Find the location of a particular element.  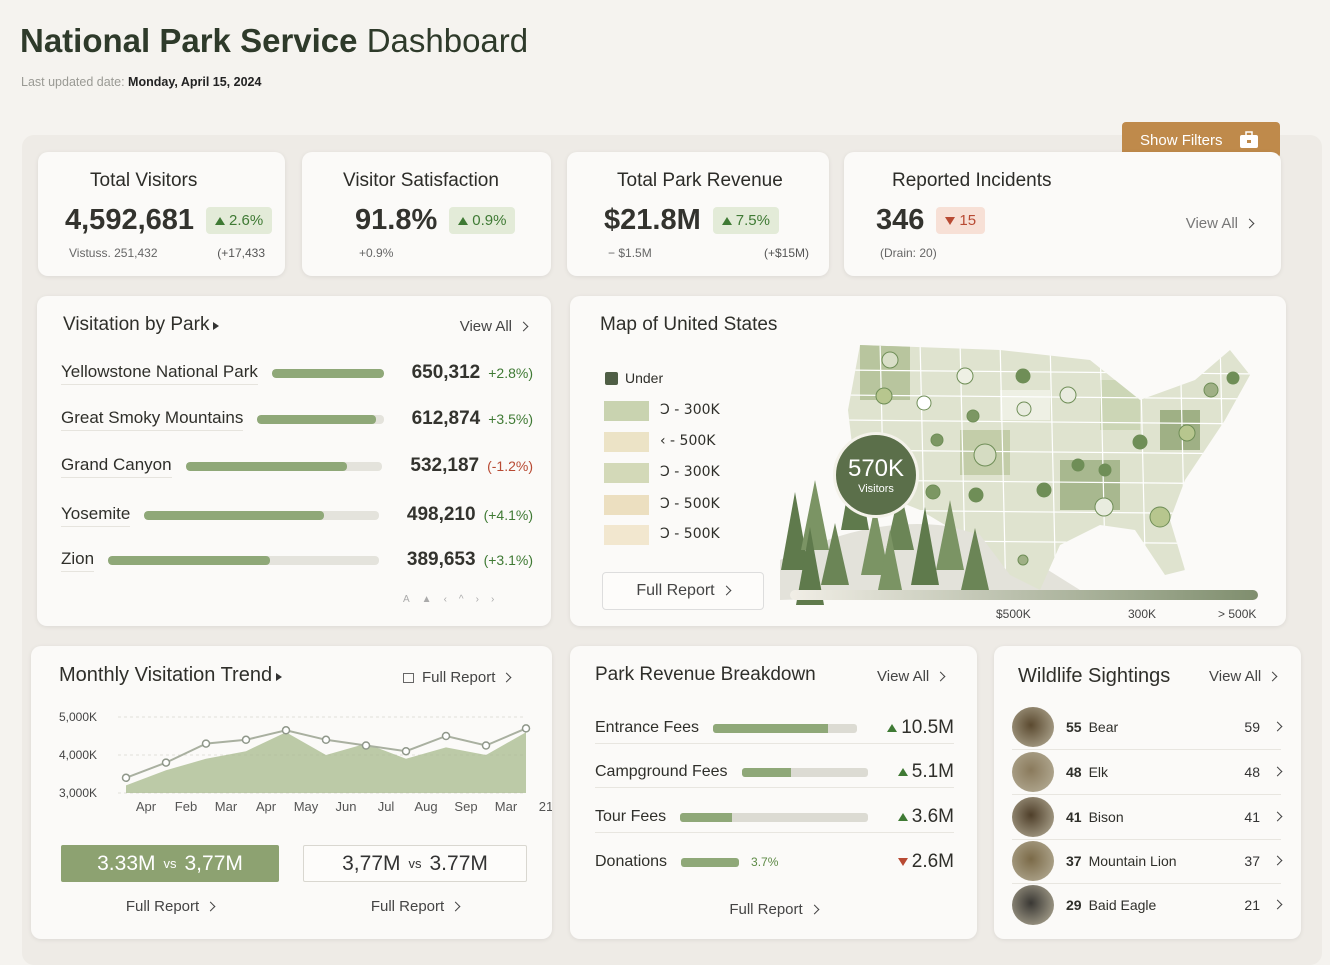

kpi-value: $21.8M is located at coordinates (652, 220).